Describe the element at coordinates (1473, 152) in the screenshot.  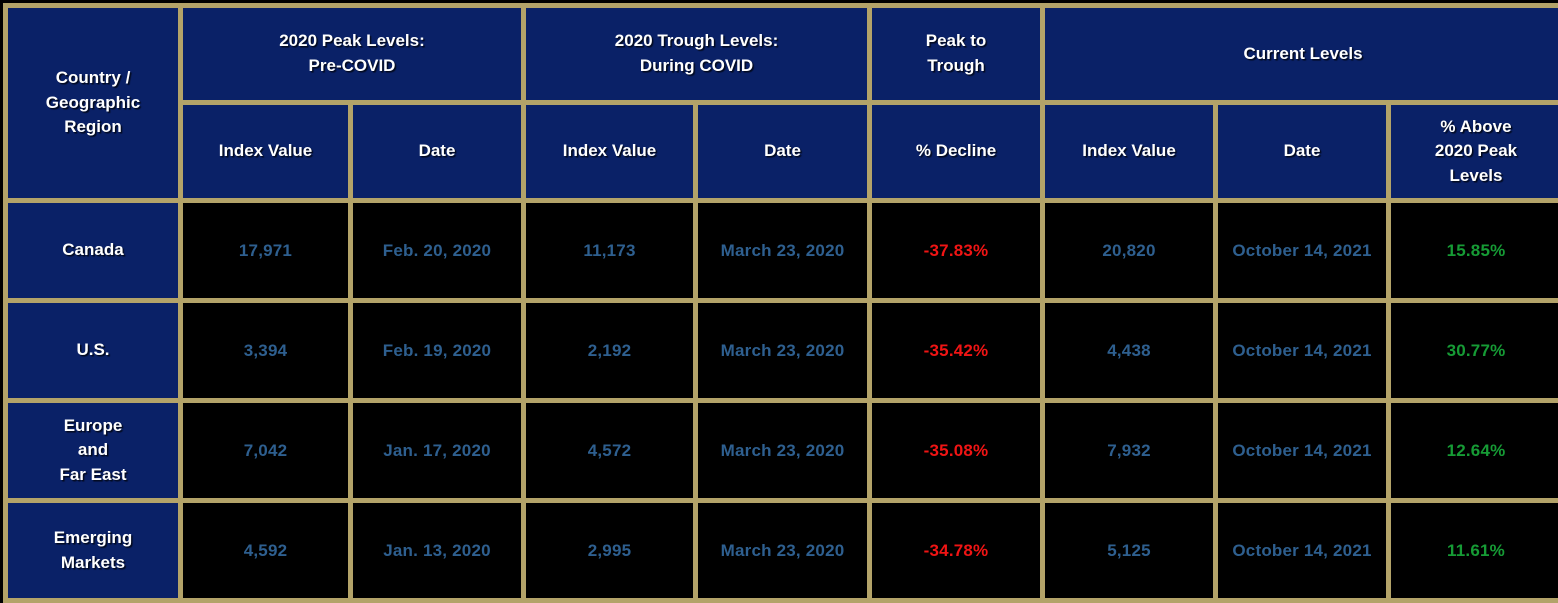
I see `subheader-percent-above-peak: % Above 2020 Peak Levels` at that location.